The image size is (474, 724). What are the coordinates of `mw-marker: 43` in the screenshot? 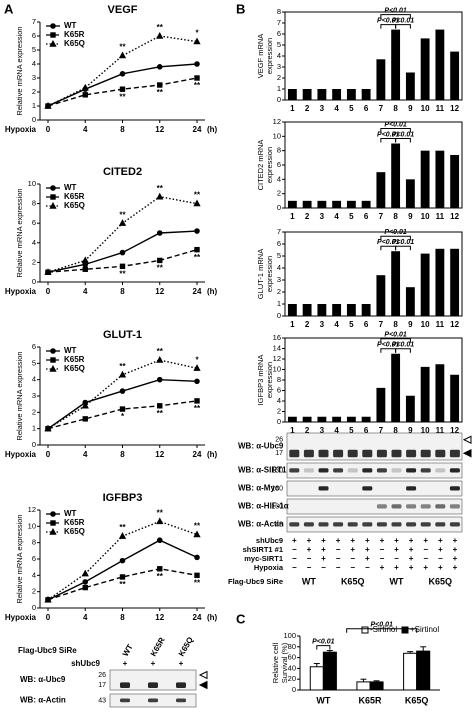 It's located at (102, 700).